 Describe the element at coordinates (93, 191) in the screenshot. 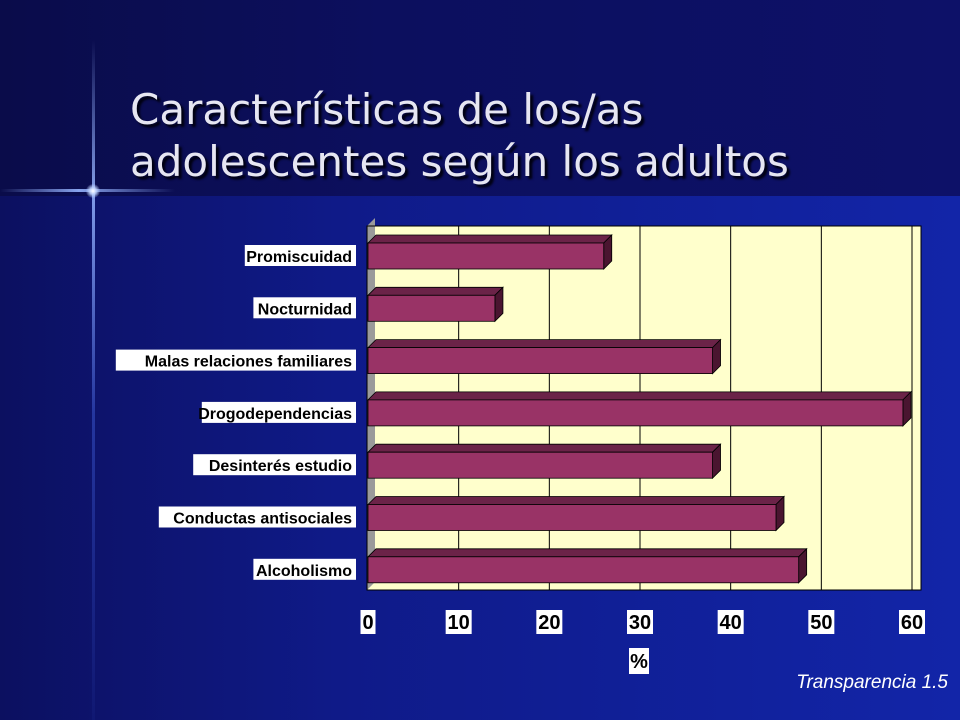

I see `sparkle-star-icon` at that location.